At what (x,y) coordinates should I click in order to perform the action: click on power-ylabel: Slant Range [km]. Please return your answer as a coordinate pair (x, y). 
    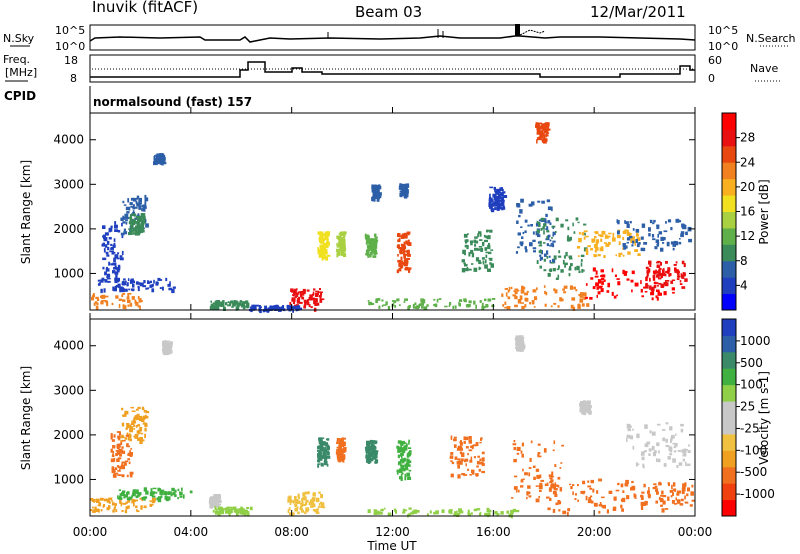
    Looking at the image, I should click on (26, 212).